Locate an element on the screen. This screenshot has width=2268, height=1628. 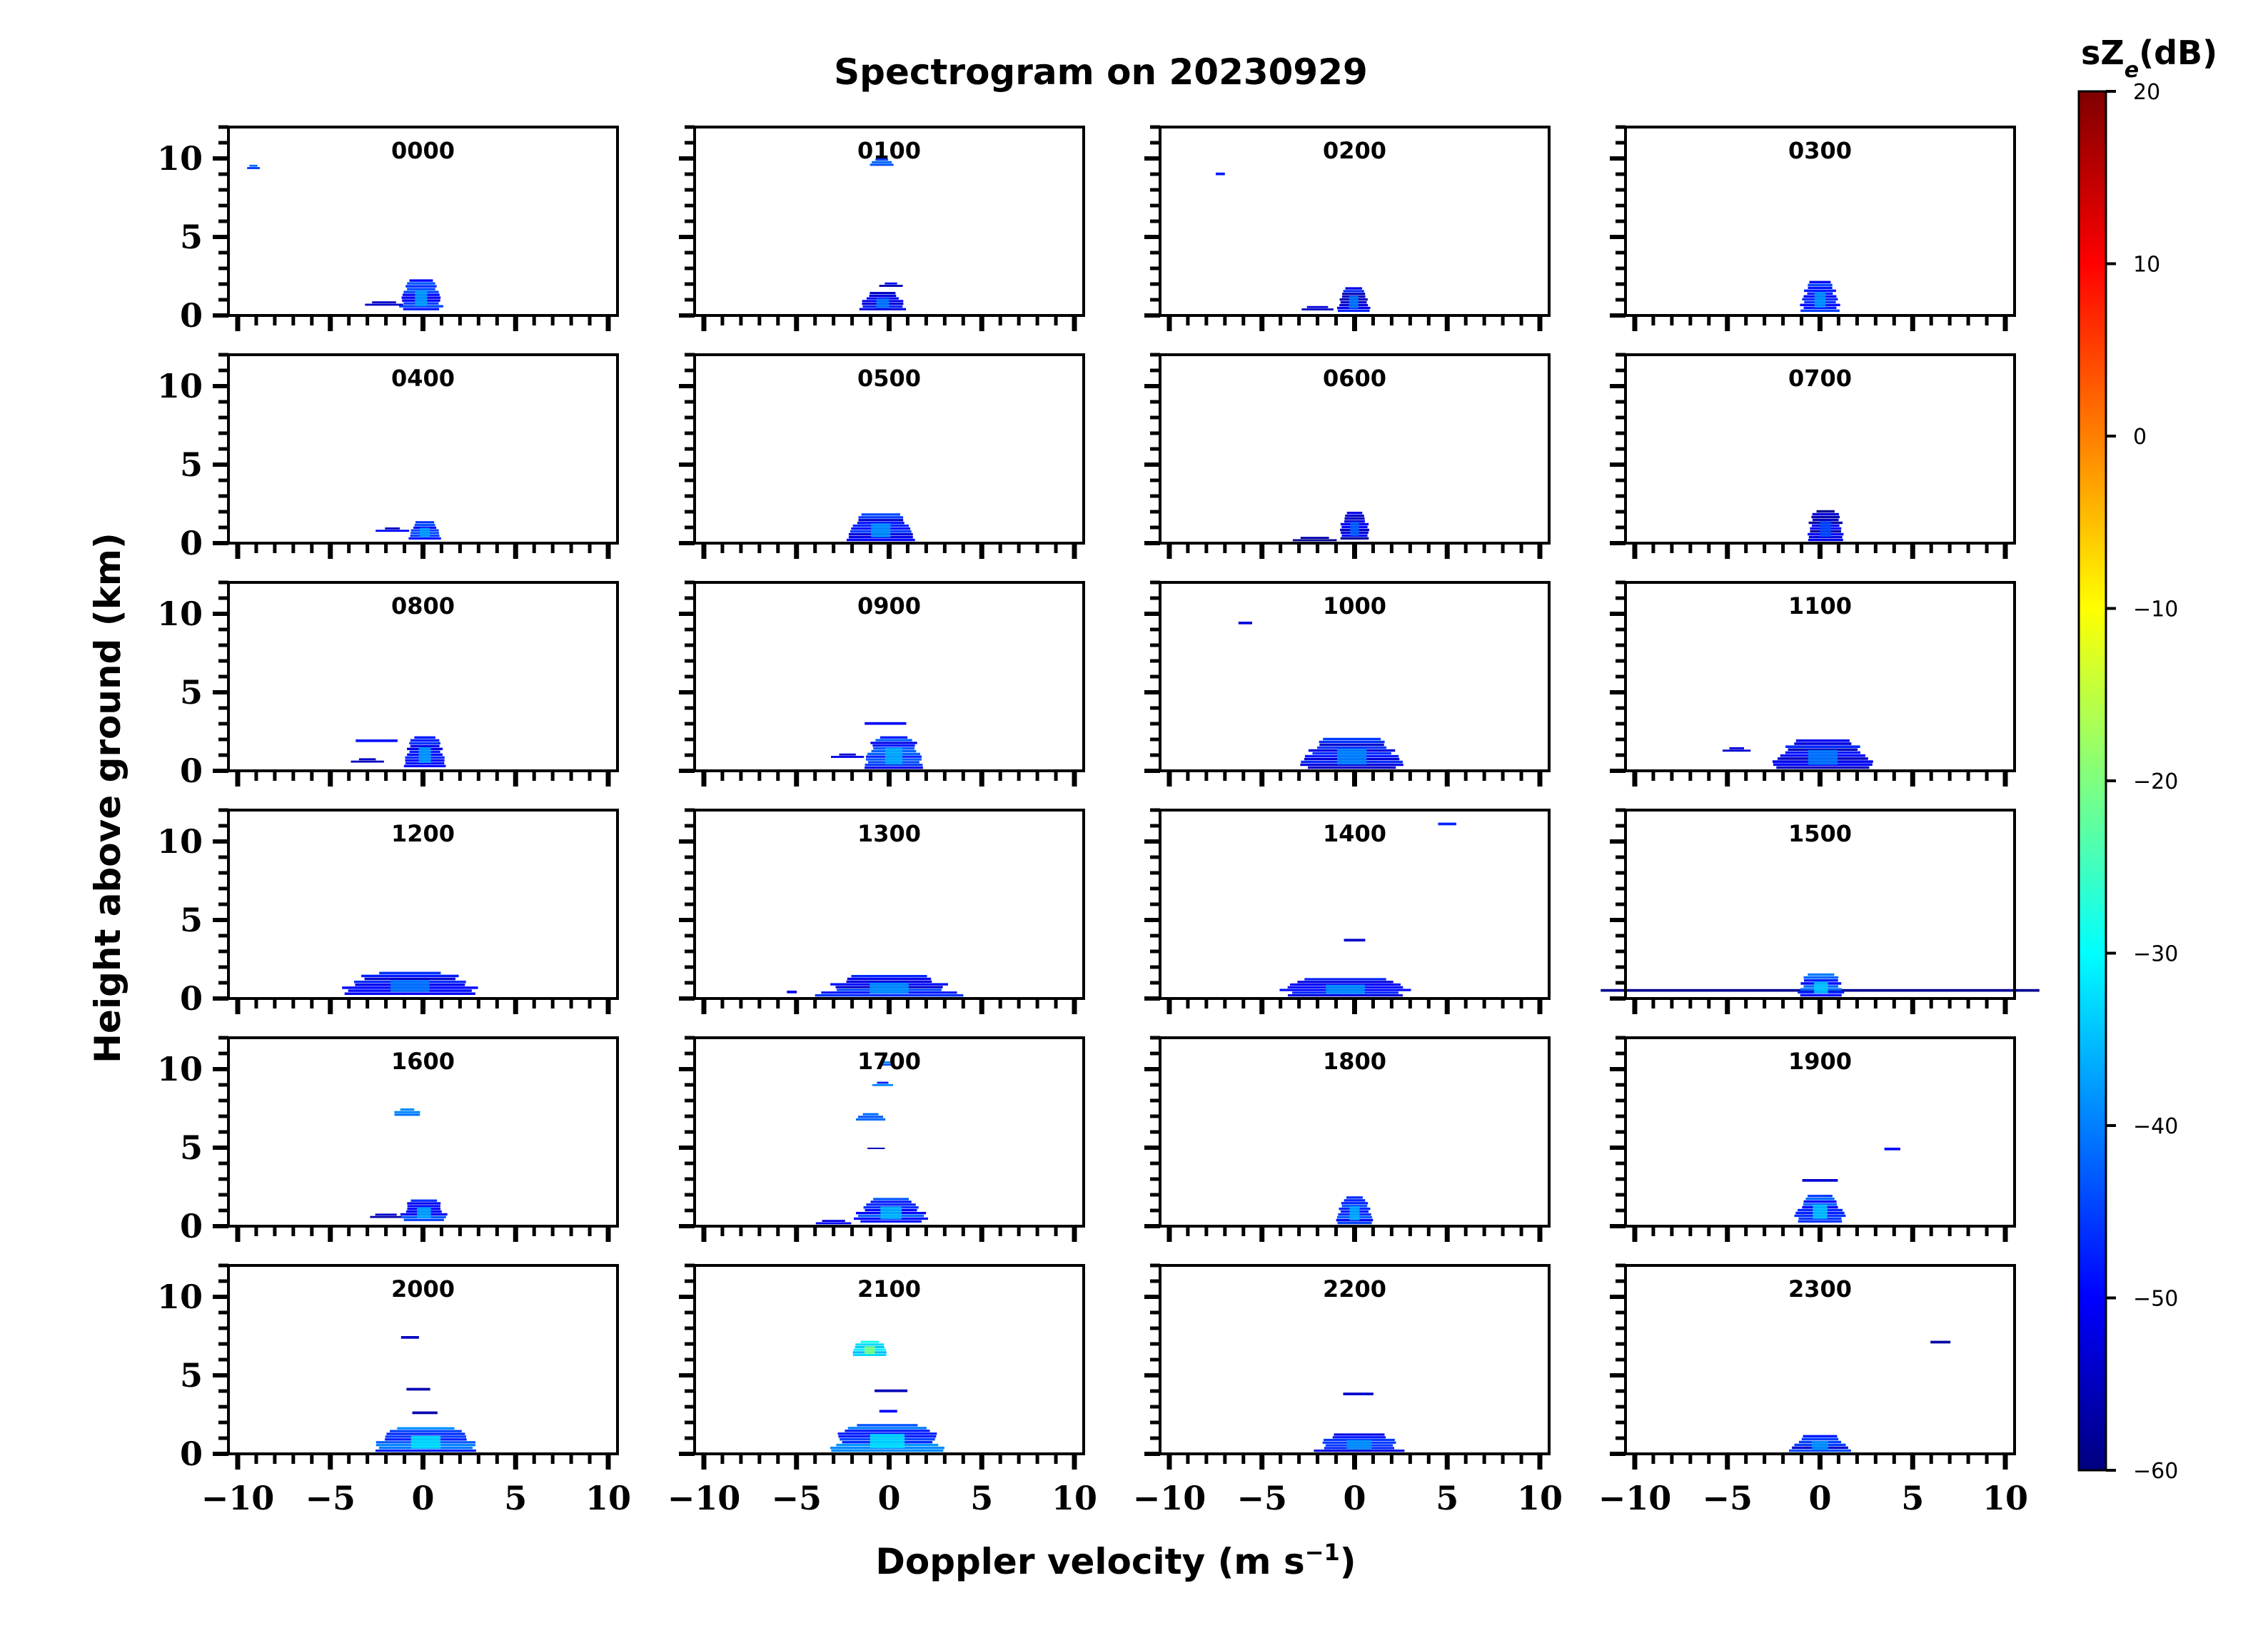
colorbar-ticks: 20 10 0 −10 −20 −30 −40 −50 −60 is located at coordinates (2142, 782).